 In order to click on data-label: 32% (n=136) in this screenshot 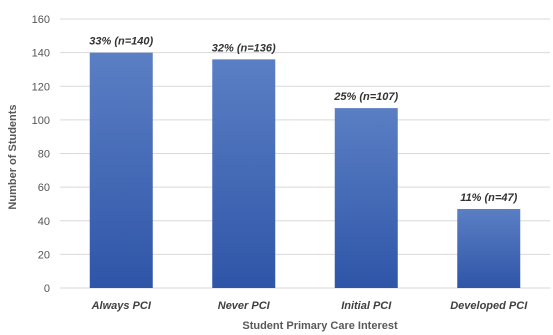, I will do `click(244, 48)`.